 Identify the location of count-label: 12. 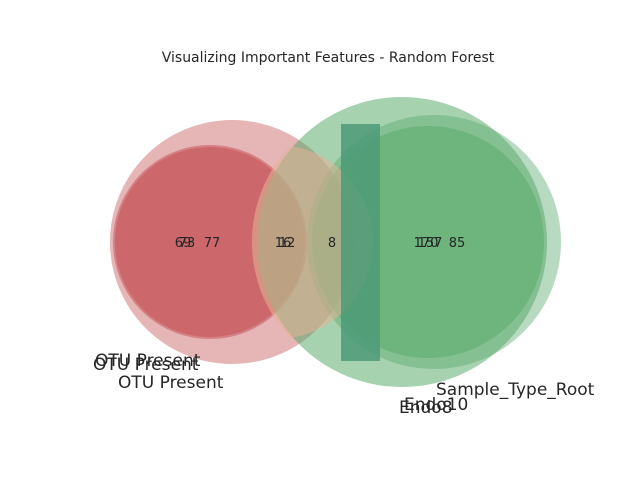
(287, 243).